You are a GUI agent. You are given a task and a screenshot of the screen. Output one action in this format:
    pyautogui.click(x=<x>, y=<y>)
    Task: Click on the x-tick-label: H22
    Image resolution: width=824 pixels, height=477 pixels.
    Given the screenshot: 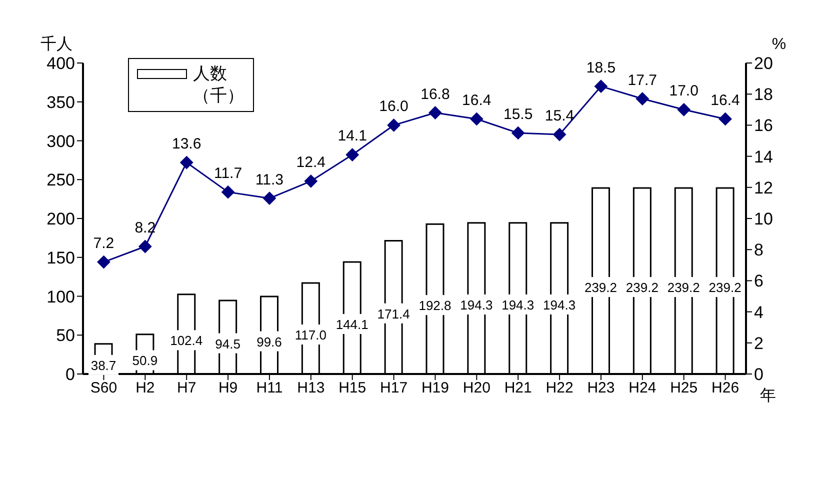 What is the action you would take?
    pyautogui.click(x=560, y=388)
    